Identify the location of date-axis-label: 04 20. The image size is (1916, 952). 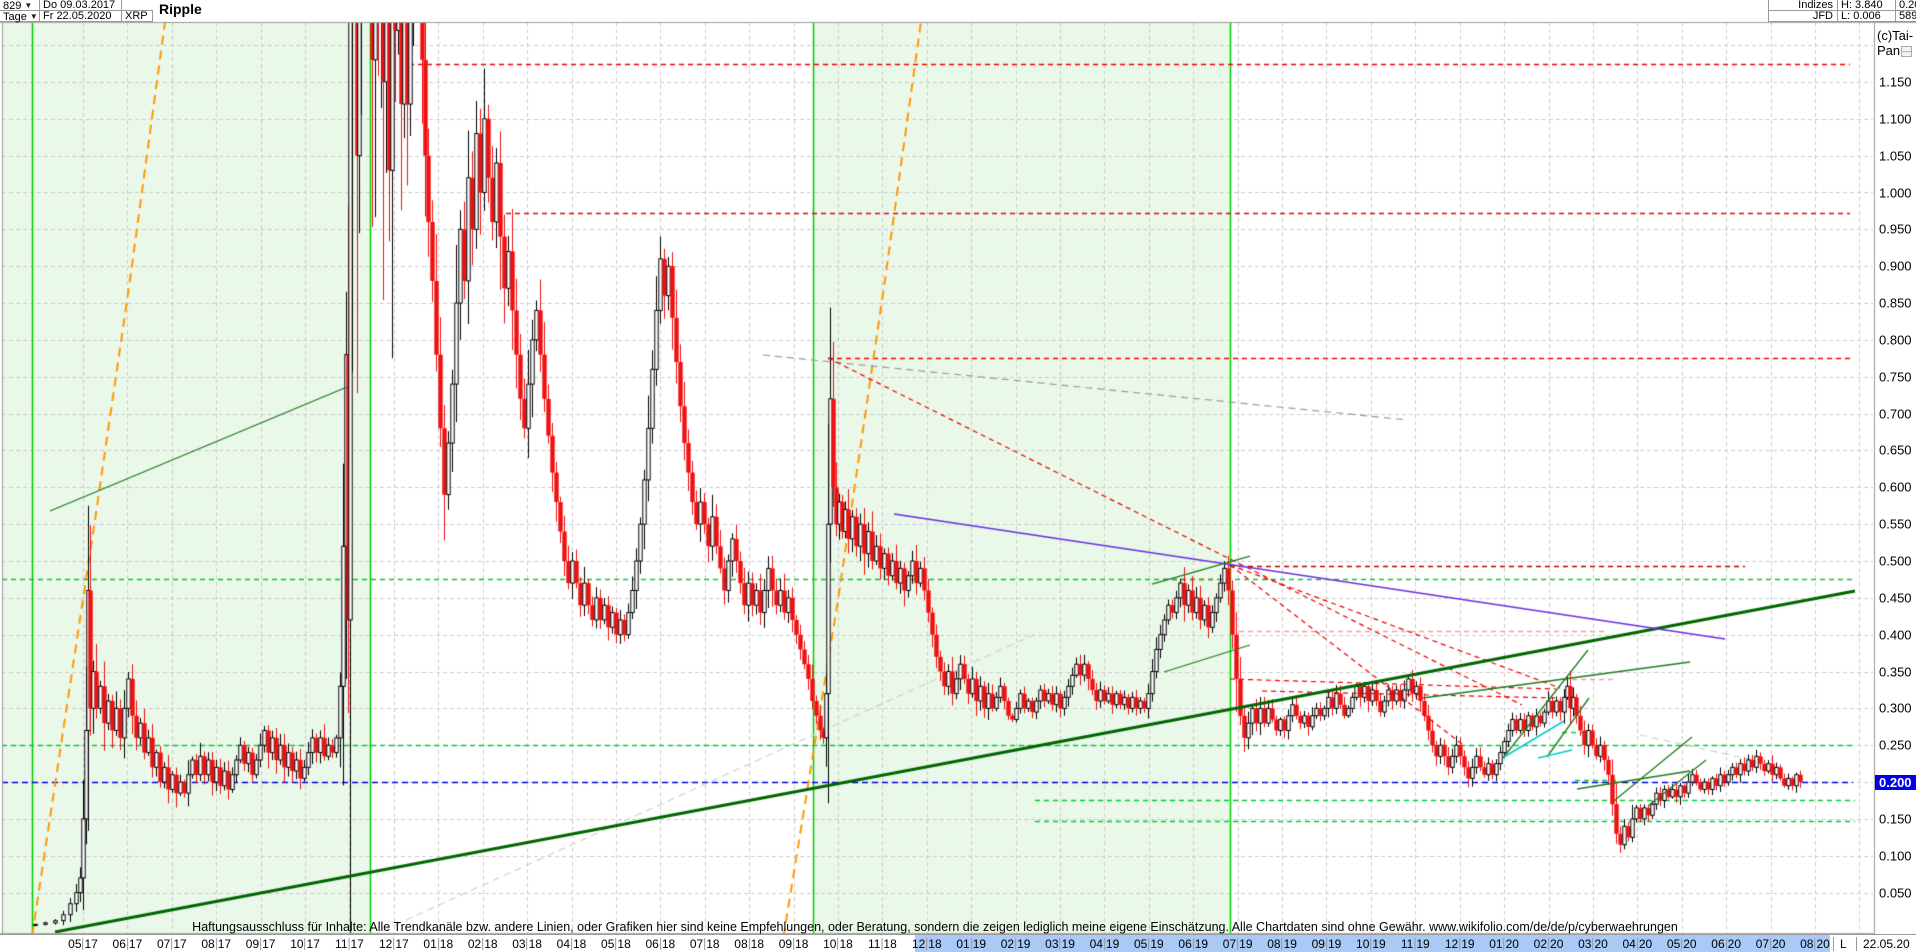
(1637, 944).